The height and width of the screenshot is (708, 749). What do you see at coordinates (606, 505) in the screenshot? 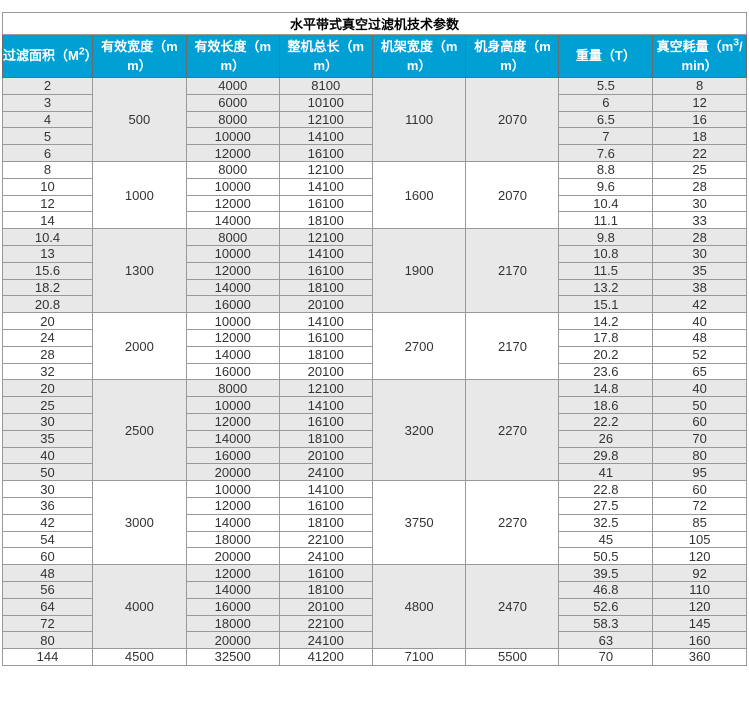
I see `cell-weight: 27.5` at bounding box center [606, 505].